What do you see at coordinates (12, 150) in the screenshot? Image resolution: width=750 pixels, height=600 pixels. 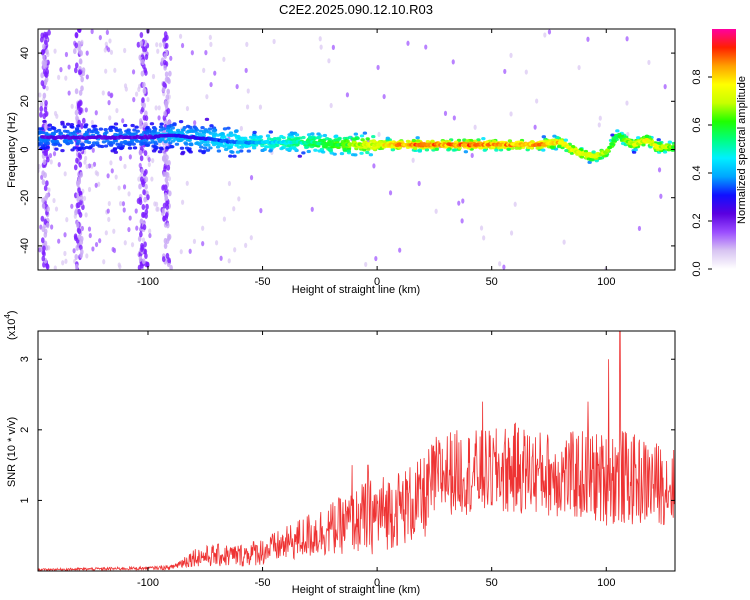 I see `spectrogram-y-axis-title: Frequency (Hz)` at bounding box center [12, 150].